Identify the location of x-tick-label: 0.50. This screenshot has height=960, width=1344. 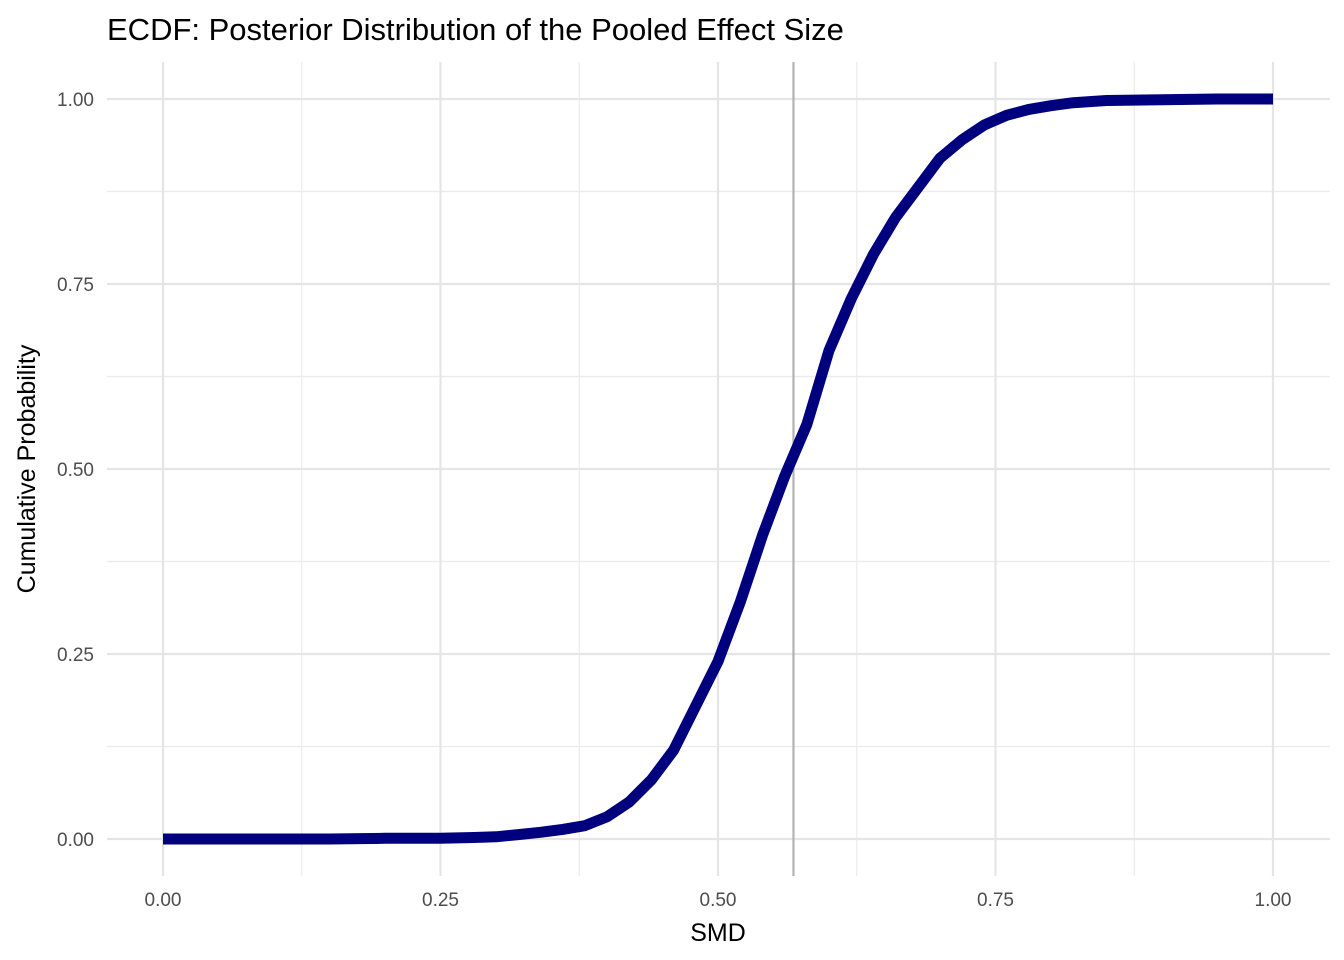
(718, 900).